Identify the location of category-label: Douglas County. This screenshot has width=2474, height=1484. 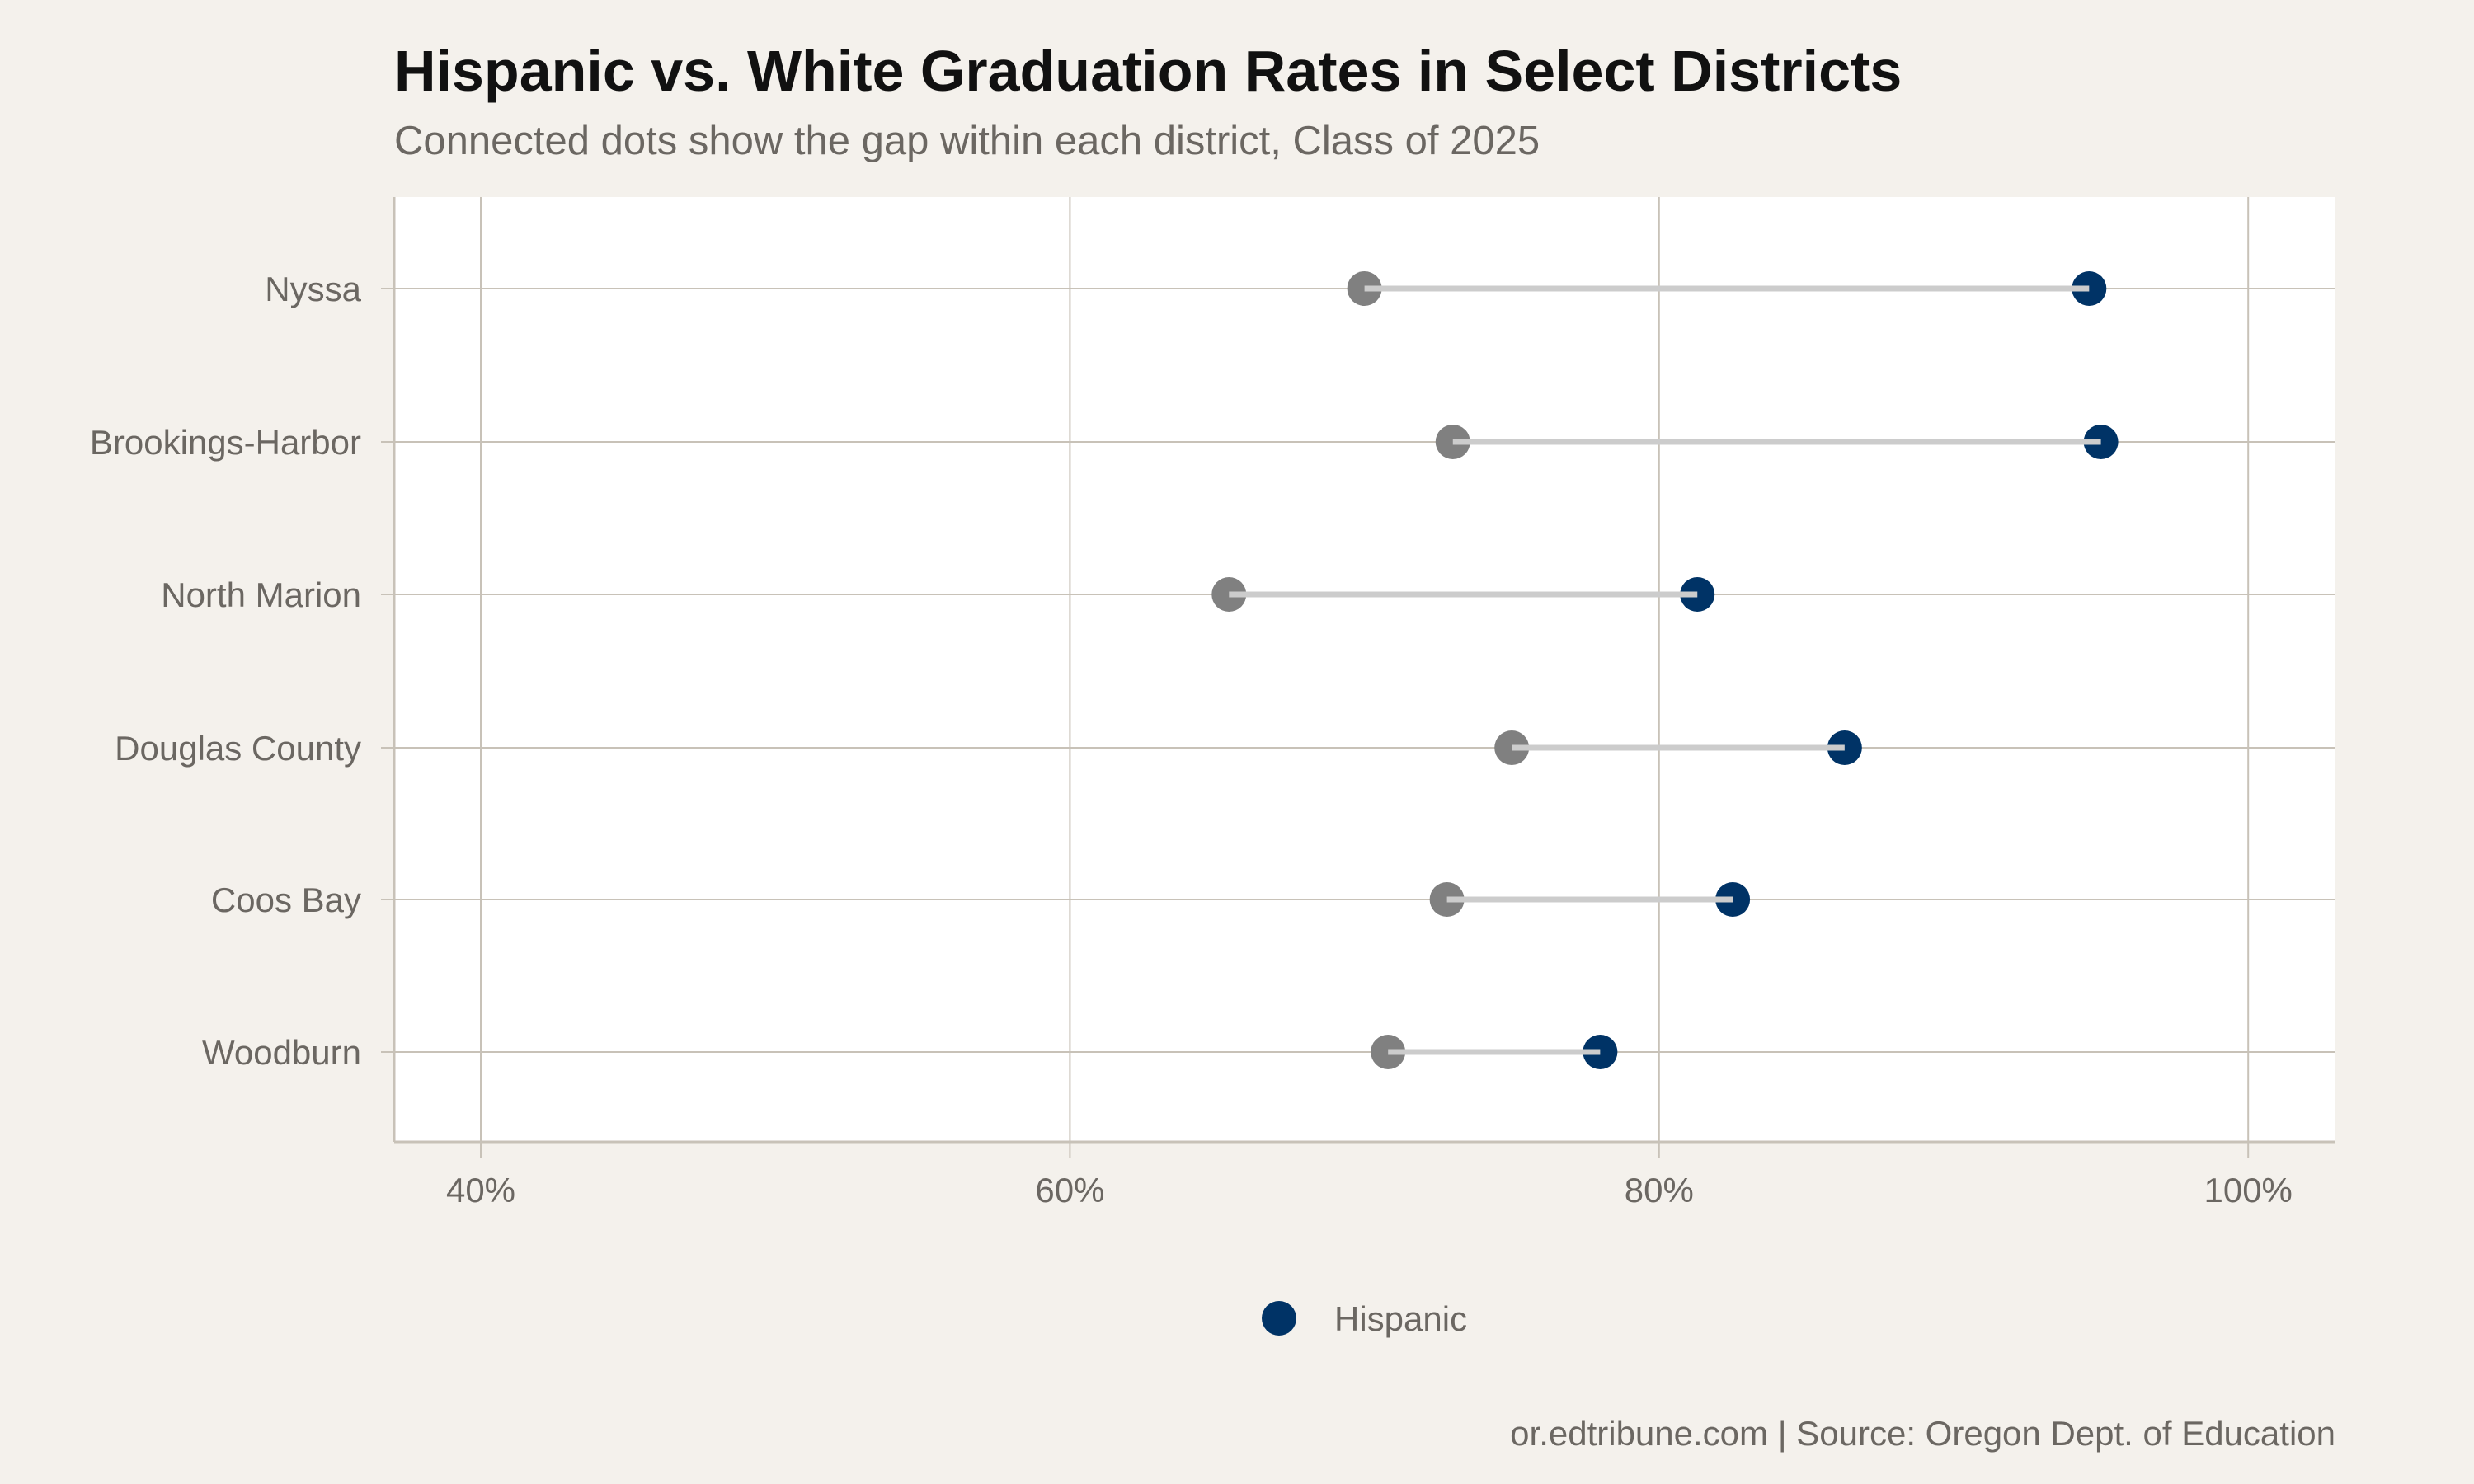
(238, 748).